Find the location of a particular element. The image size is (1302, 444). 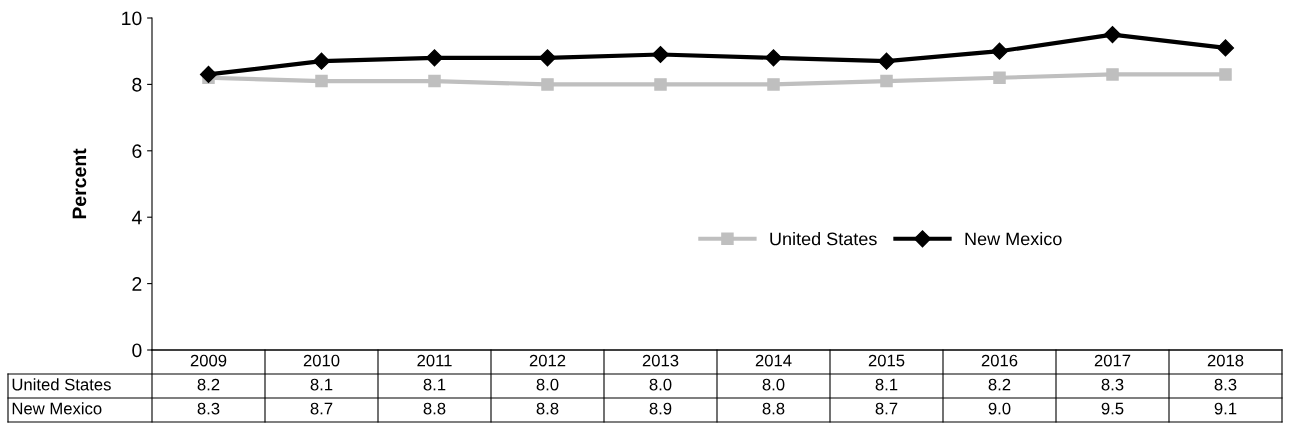

x-tick-label: 2017 is located at coordinates (1112, 360).